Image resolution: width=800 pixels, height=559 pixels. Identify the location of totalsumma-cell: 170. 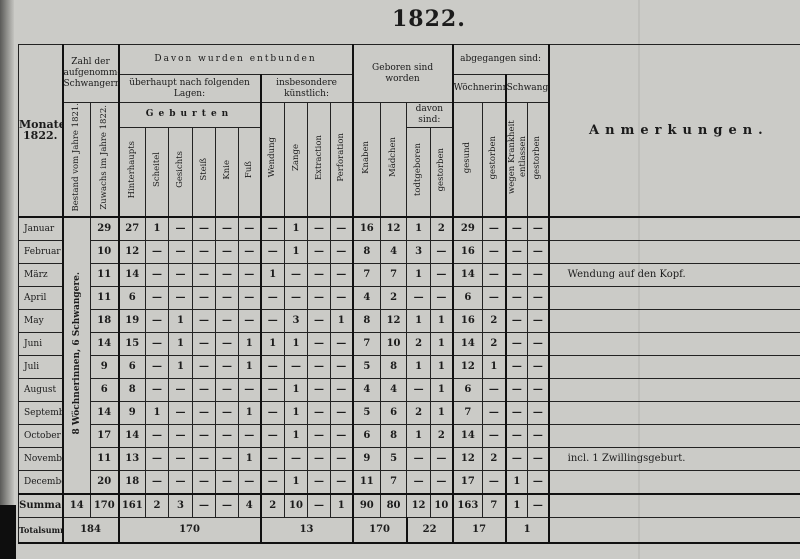
(380, 530).